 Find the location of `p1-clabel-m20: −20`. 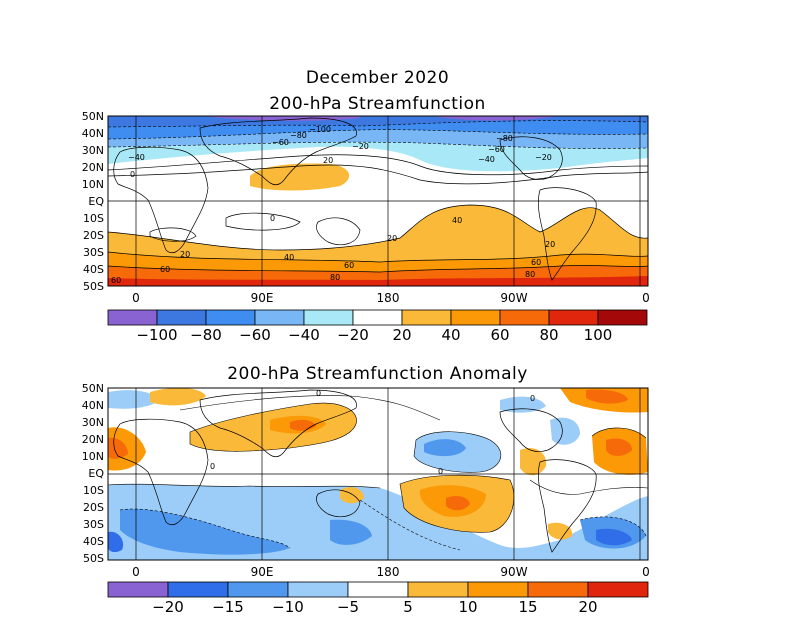

p1-clabel-m20: −20 is located at coordinates (360, 146).